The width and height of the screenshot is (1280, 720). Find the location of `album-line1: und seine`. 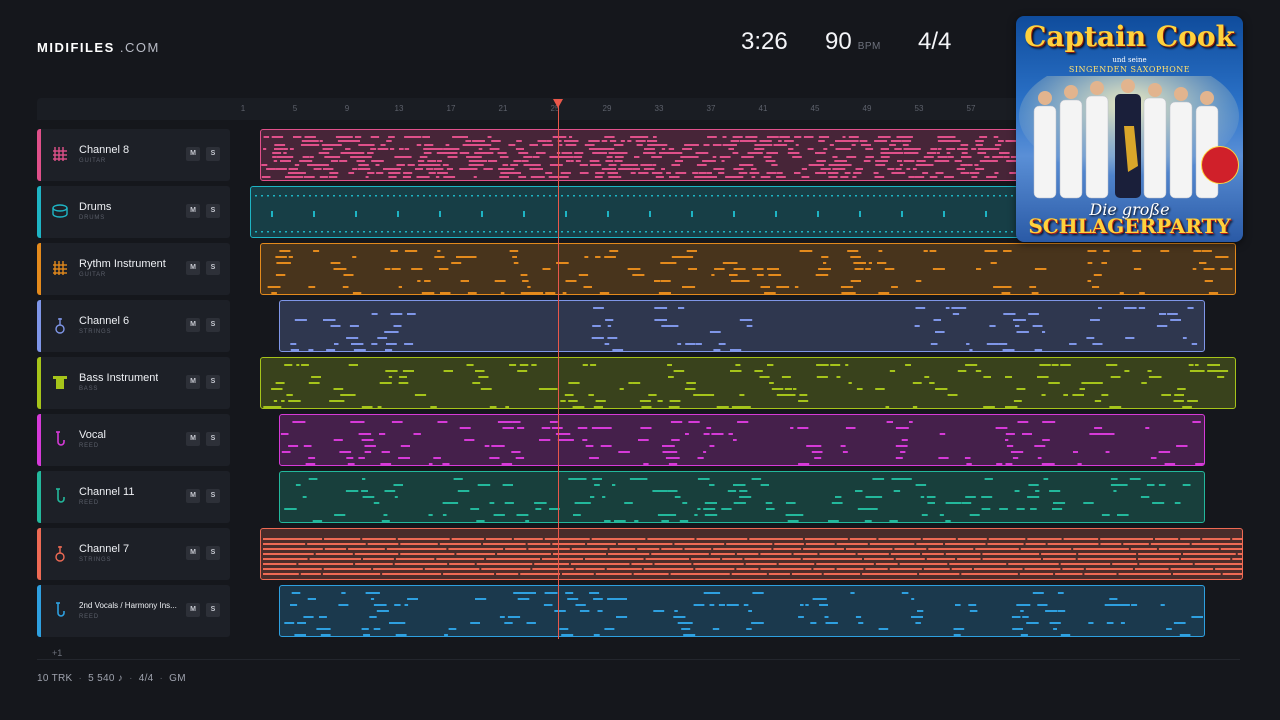

album-line1: und seine is located at coordinates (1129, 60).